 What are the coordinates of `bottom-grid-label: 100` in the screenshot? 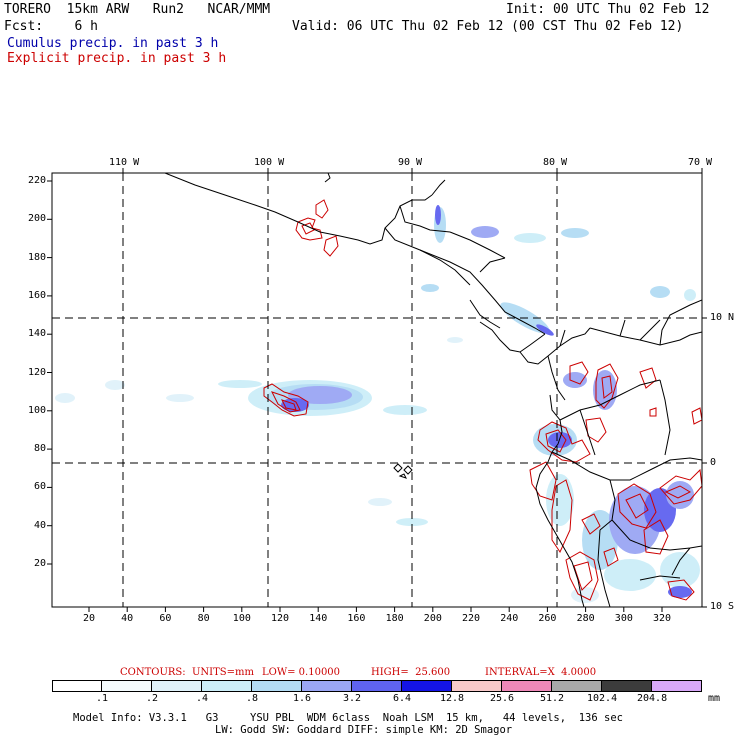 It's located at (241, 618).